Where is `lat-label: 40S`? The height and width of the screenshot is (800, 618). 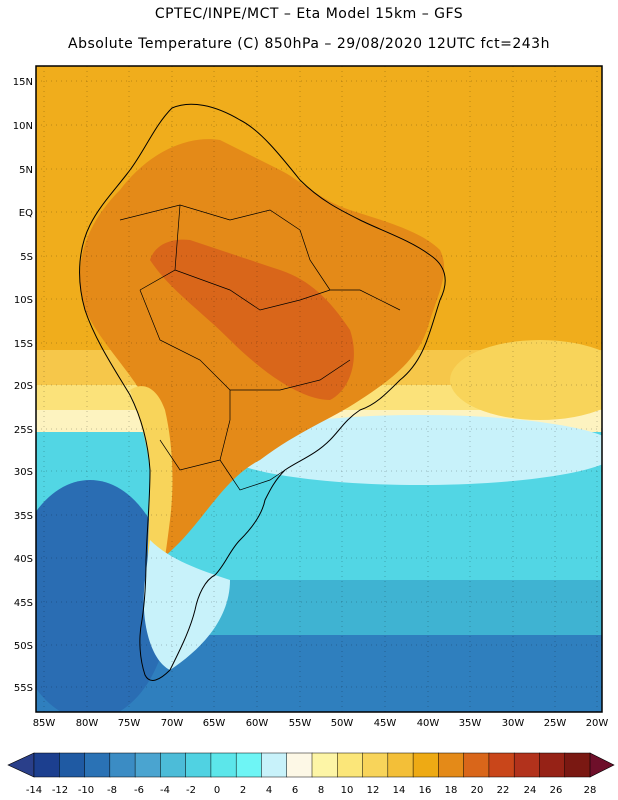 lat-label: 40S is located at coordinates (23, 559).